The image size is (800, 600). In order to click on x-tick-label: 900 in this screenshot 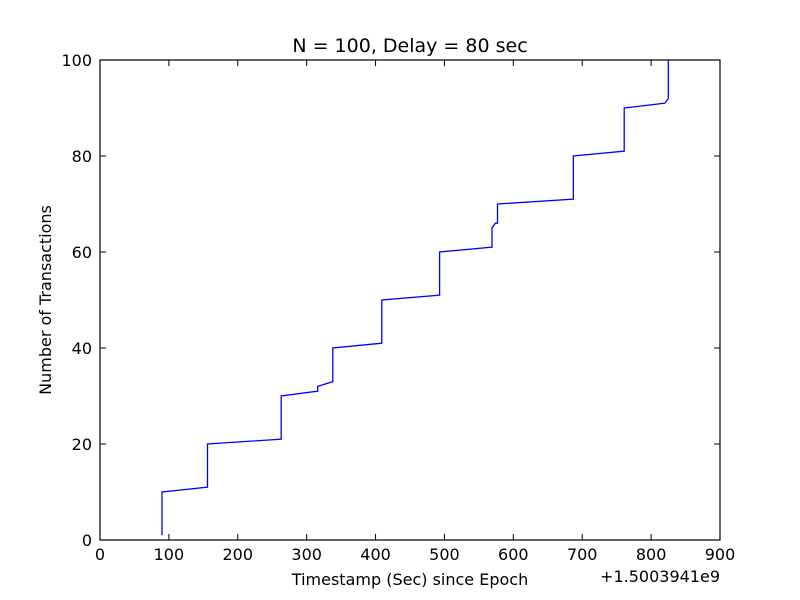, I will do `click(720, 554)`.